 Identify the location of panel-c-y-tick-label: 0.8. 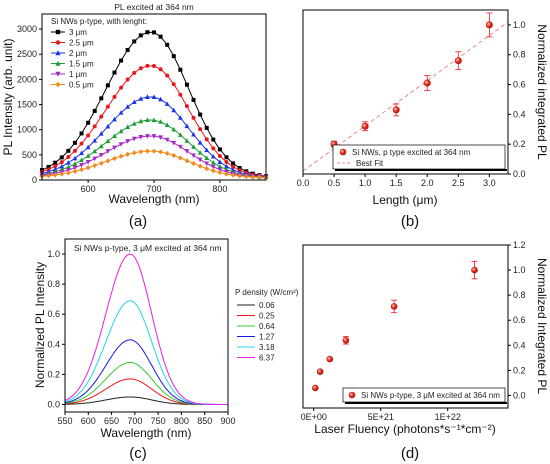
(53, 284).